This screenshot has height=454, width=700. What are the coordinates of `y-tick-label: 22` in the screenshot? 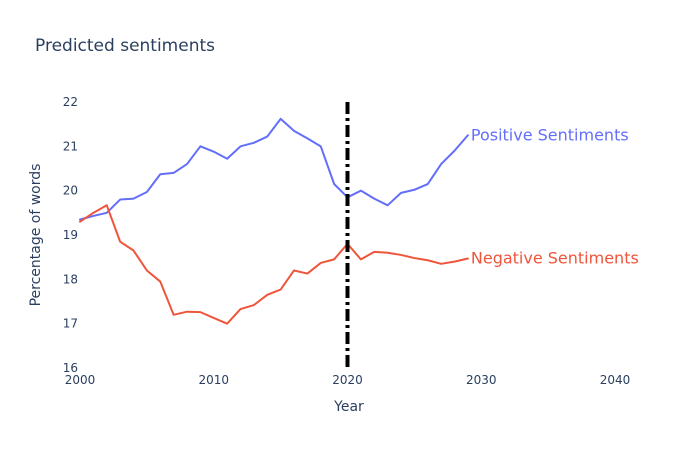 It's located at (70, 102).